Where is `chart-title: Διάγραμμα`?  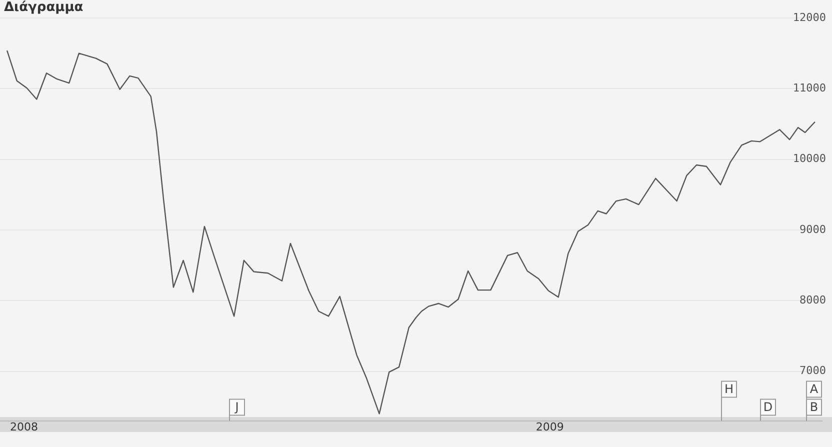
chart-title: Διάγραμμα is located at coordinates (44, 7).